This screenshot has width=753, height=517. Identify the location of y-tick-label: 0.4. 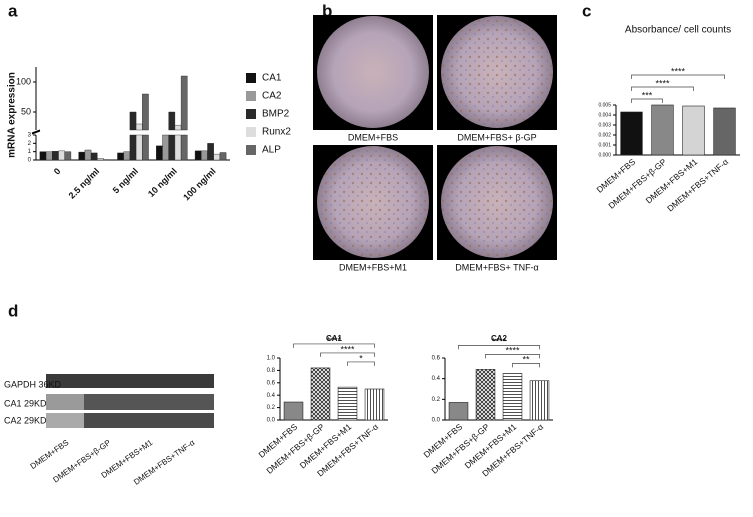
(271, 396).